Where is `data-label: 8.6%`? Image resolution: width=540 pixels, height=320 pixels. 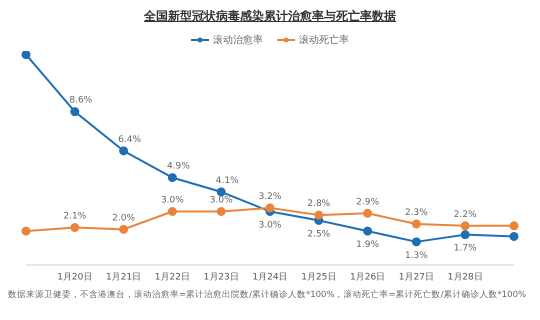
data-label: 8.6% is located at coordinates (81, 101).